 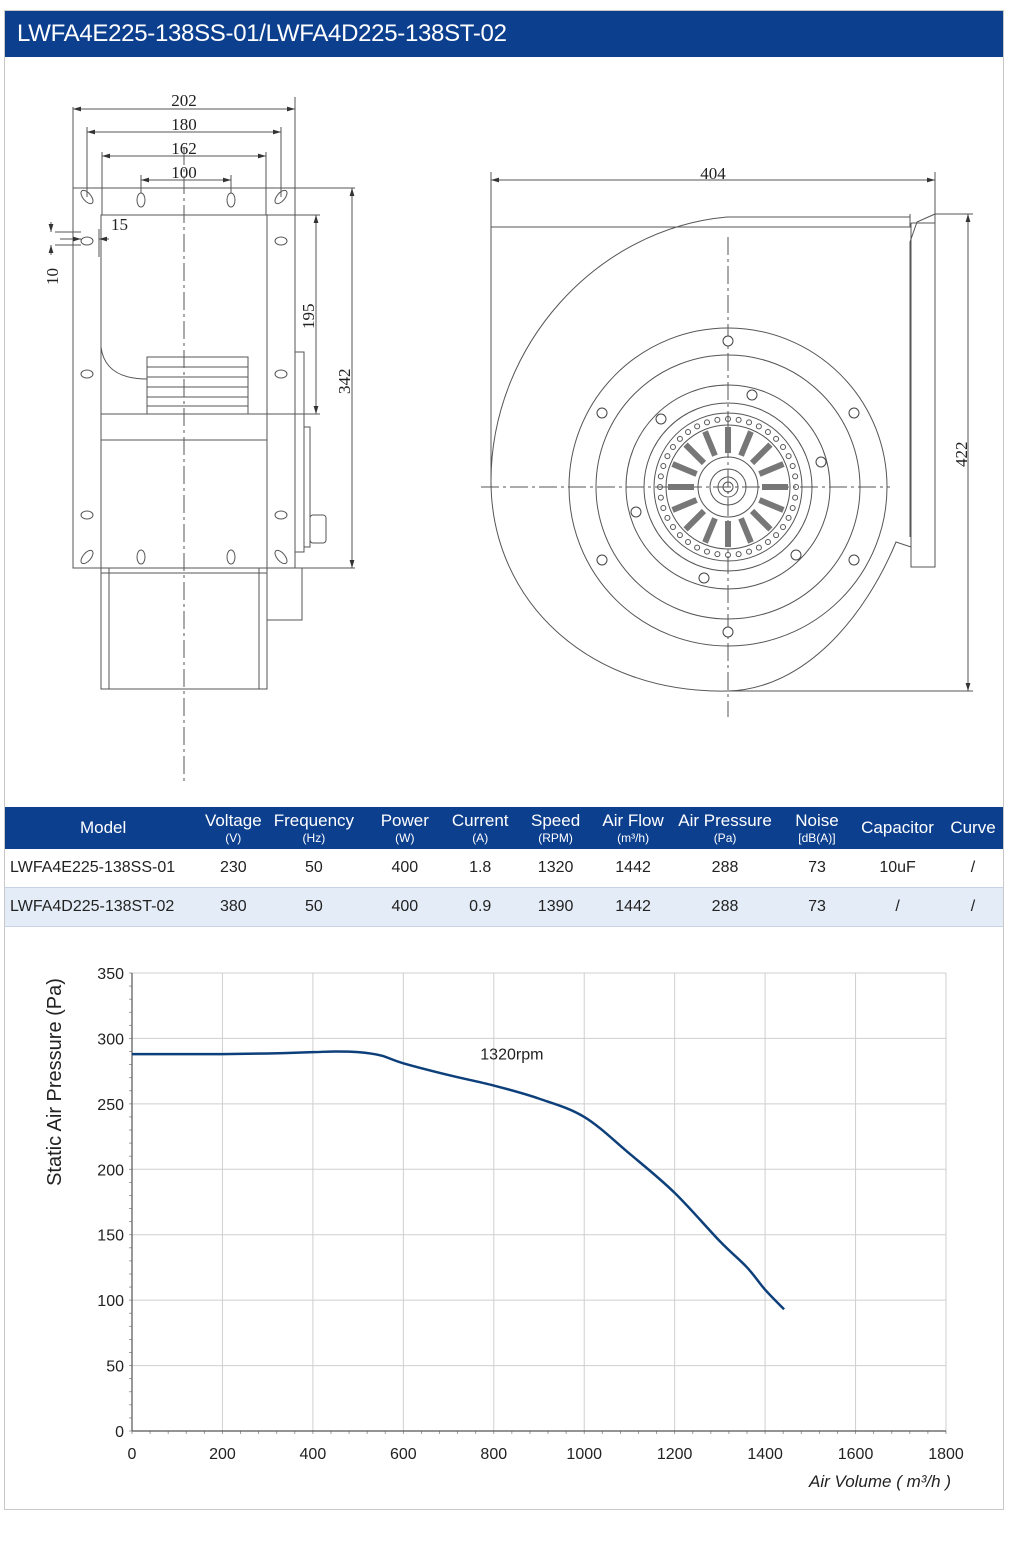 I want to click on side-motor-bracket, so click(x=284, y=594).